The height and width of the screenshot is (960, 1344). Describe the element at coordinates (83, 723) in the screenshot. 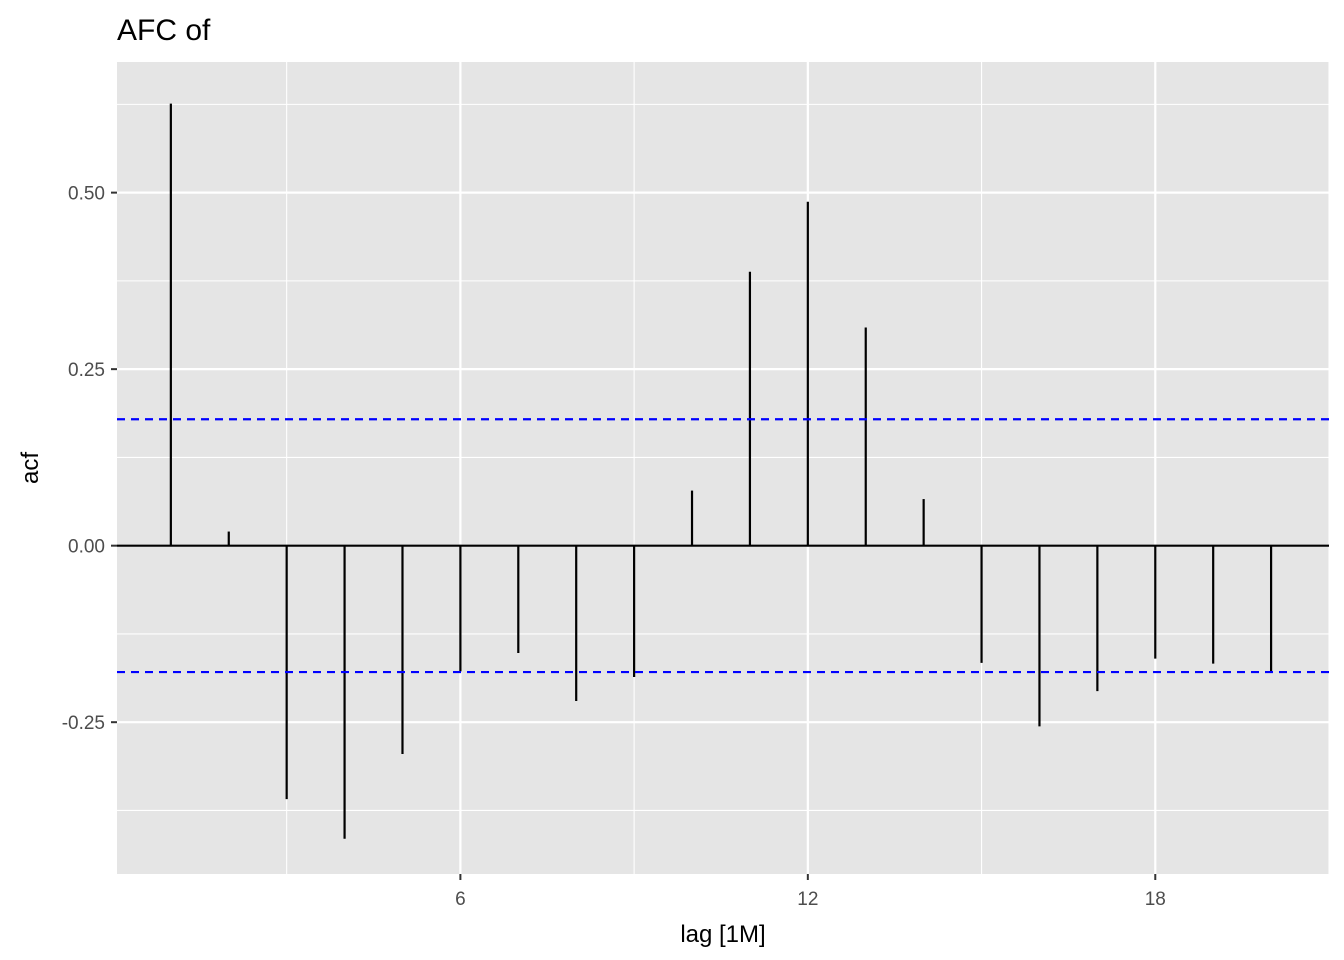

I see `y-tick-label: -0.25` at that location.